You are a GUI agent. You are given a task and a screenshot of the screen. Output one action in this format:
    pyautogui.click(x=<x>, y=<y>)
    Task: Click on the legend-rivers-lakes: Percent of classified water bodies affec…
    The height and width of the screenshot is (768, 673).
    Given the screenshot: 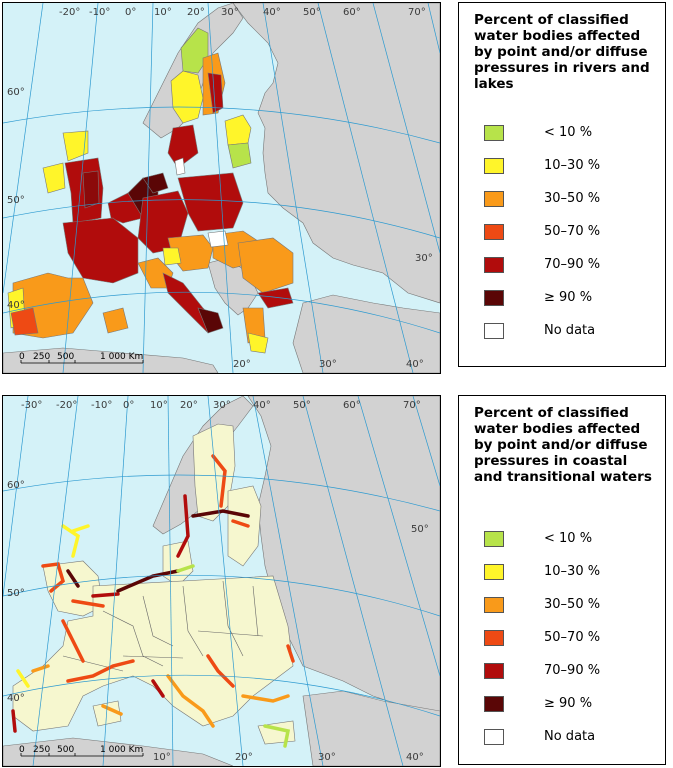 What is the action you would take?
    pyautogui.click(x=562, y=184)
    